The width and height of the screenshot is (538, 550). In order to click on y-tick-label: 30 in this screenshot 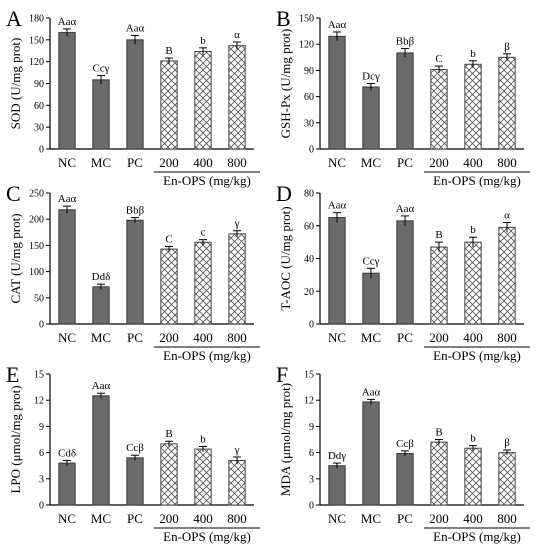, I will do `click(39, 128)`.